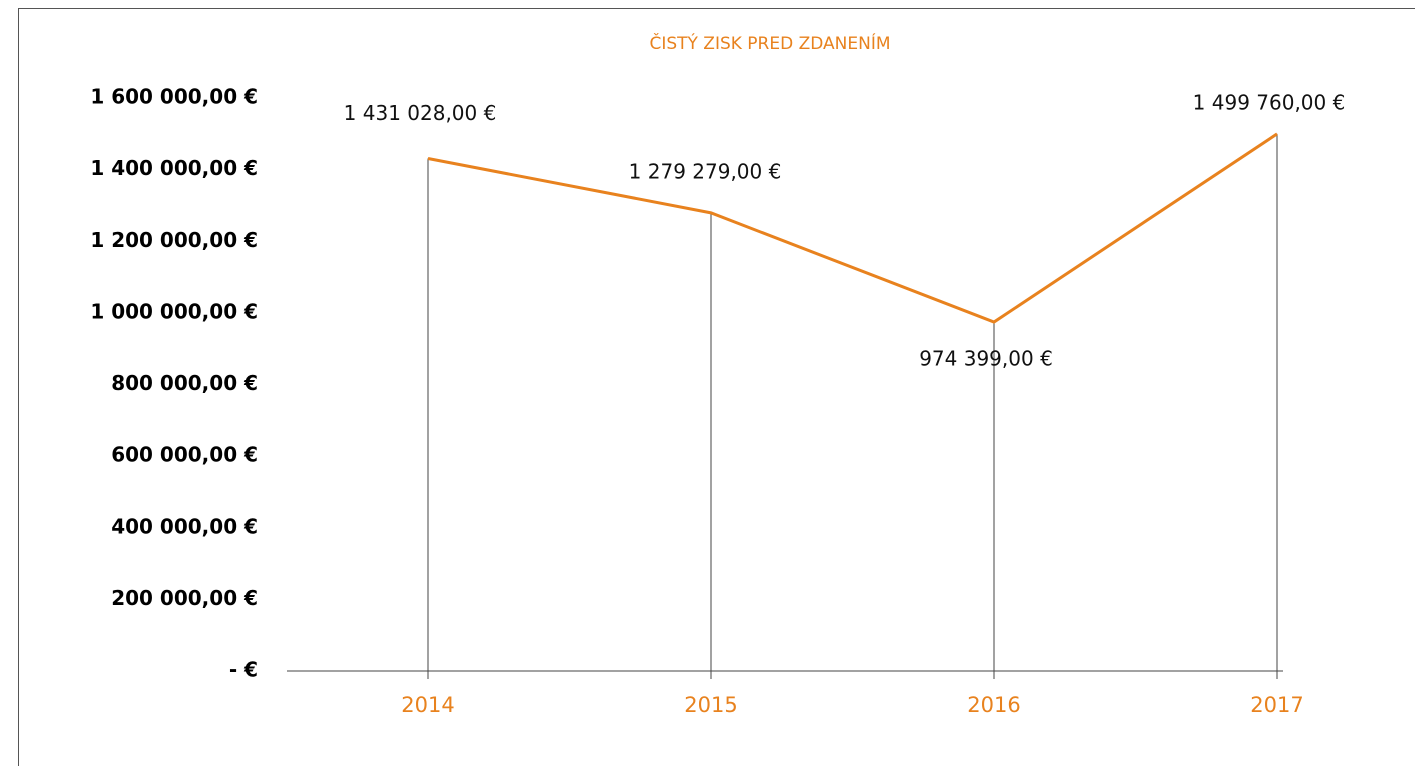 The image size is (1415, 766). Describe the element at coordinates (184, 455) in the screenshot. I see `y-tick-label: 600 000,00 €` at that location.